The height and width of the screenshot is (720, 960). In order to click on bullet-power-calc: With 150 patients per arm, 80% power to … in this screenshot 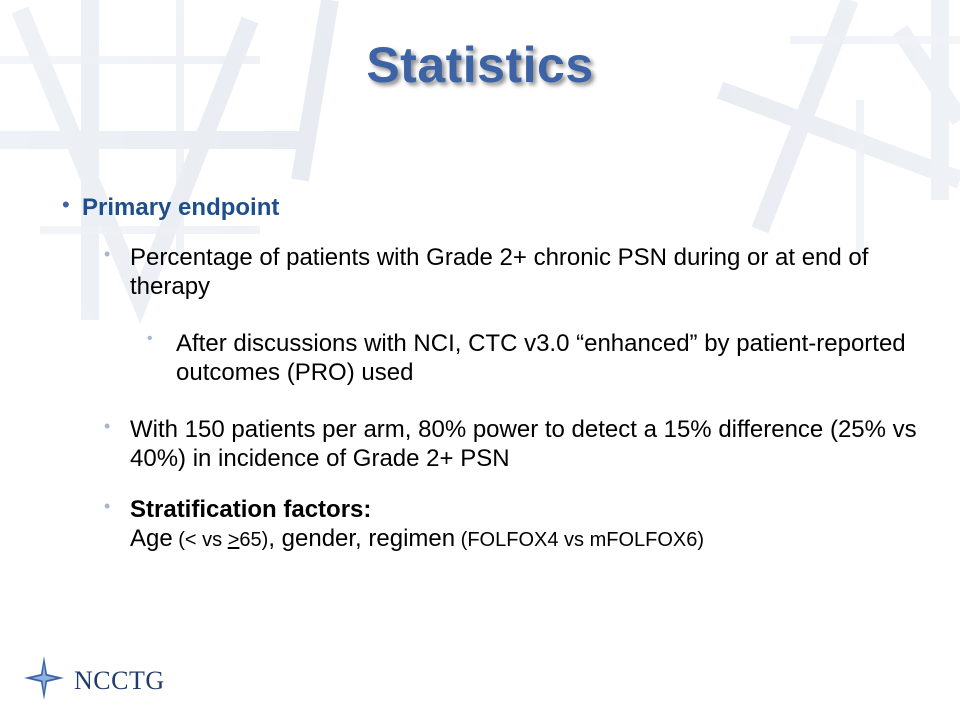, I will do `click(523, 444)`.